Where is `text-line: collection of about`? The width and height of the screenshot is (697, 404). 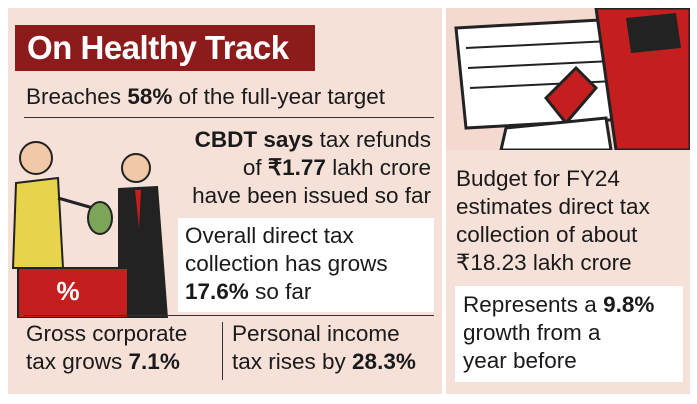
text-line: collection of about is located at coordinates (553, 235).